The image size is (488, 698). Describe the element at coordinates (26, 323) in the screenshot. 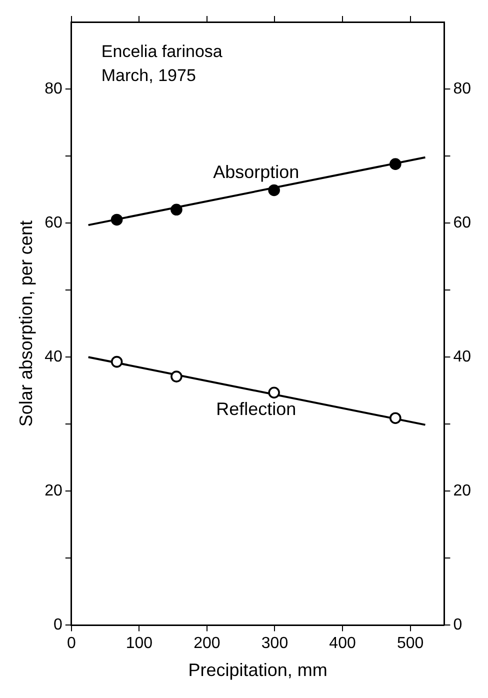

I see `y-axis-title: Solar absorption, per cent` at that location.